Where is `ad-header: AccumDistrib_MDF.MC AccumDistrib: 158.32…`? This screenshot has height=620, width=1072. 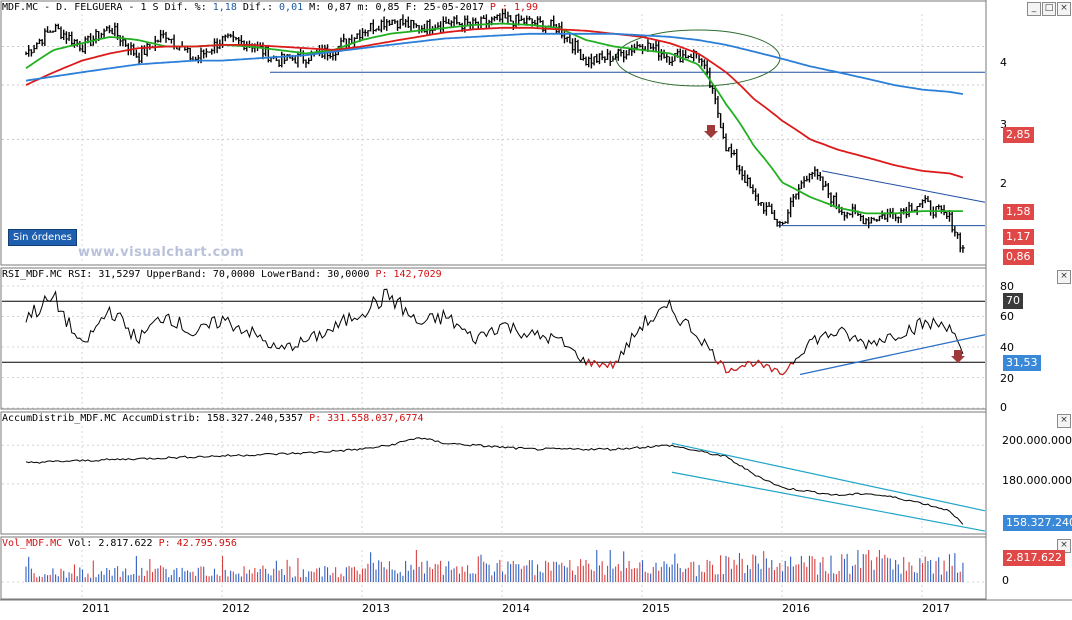 ad-header: AccumDistrib_MDF.MC AccumDistrib: 158.32… is located at coordinates (213, 419).